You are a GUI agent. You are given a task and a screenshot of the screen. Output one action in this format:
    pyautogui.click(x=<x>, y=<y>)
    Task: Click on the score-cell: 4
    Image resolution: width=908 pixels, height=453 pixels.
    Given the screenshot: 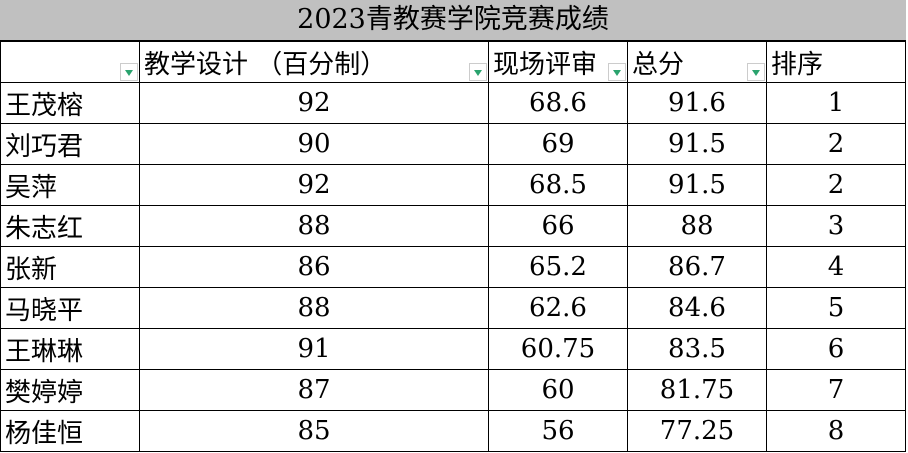 What is the action you would take?
    pyautogui.click(x=836, y=267)
    